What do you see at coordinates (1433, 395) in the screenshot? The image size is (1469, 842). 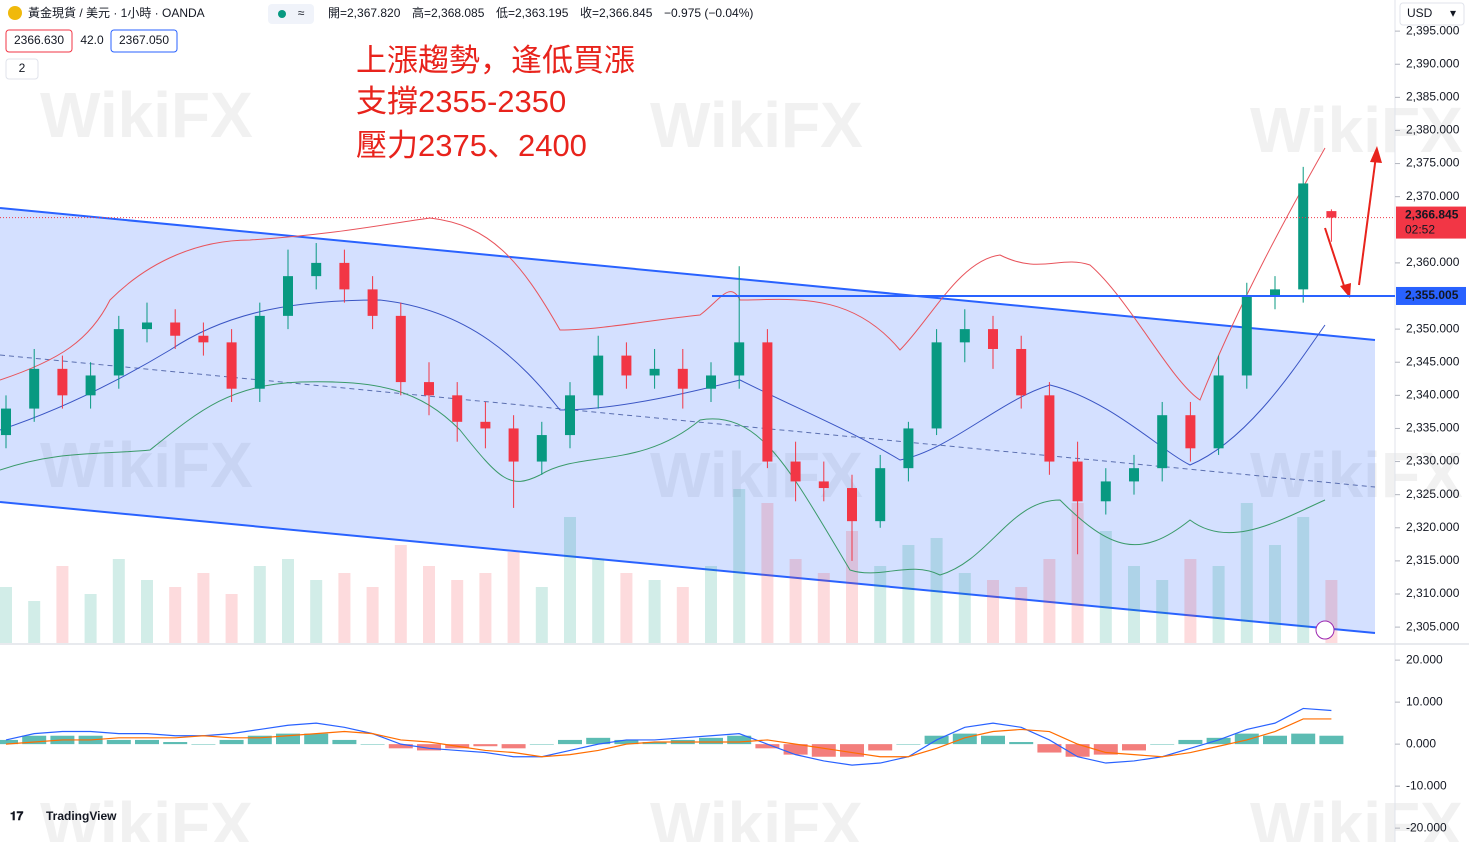 I see `y-tick-label: 2,340.000` at bounding box center [1433, 395].